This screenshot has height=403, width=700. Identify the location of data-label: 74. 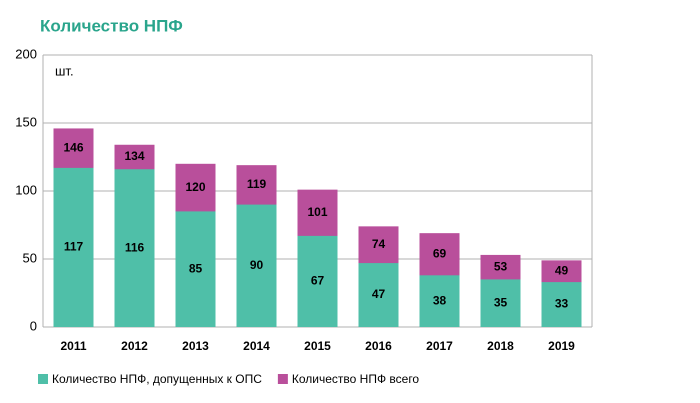
(379, 244).